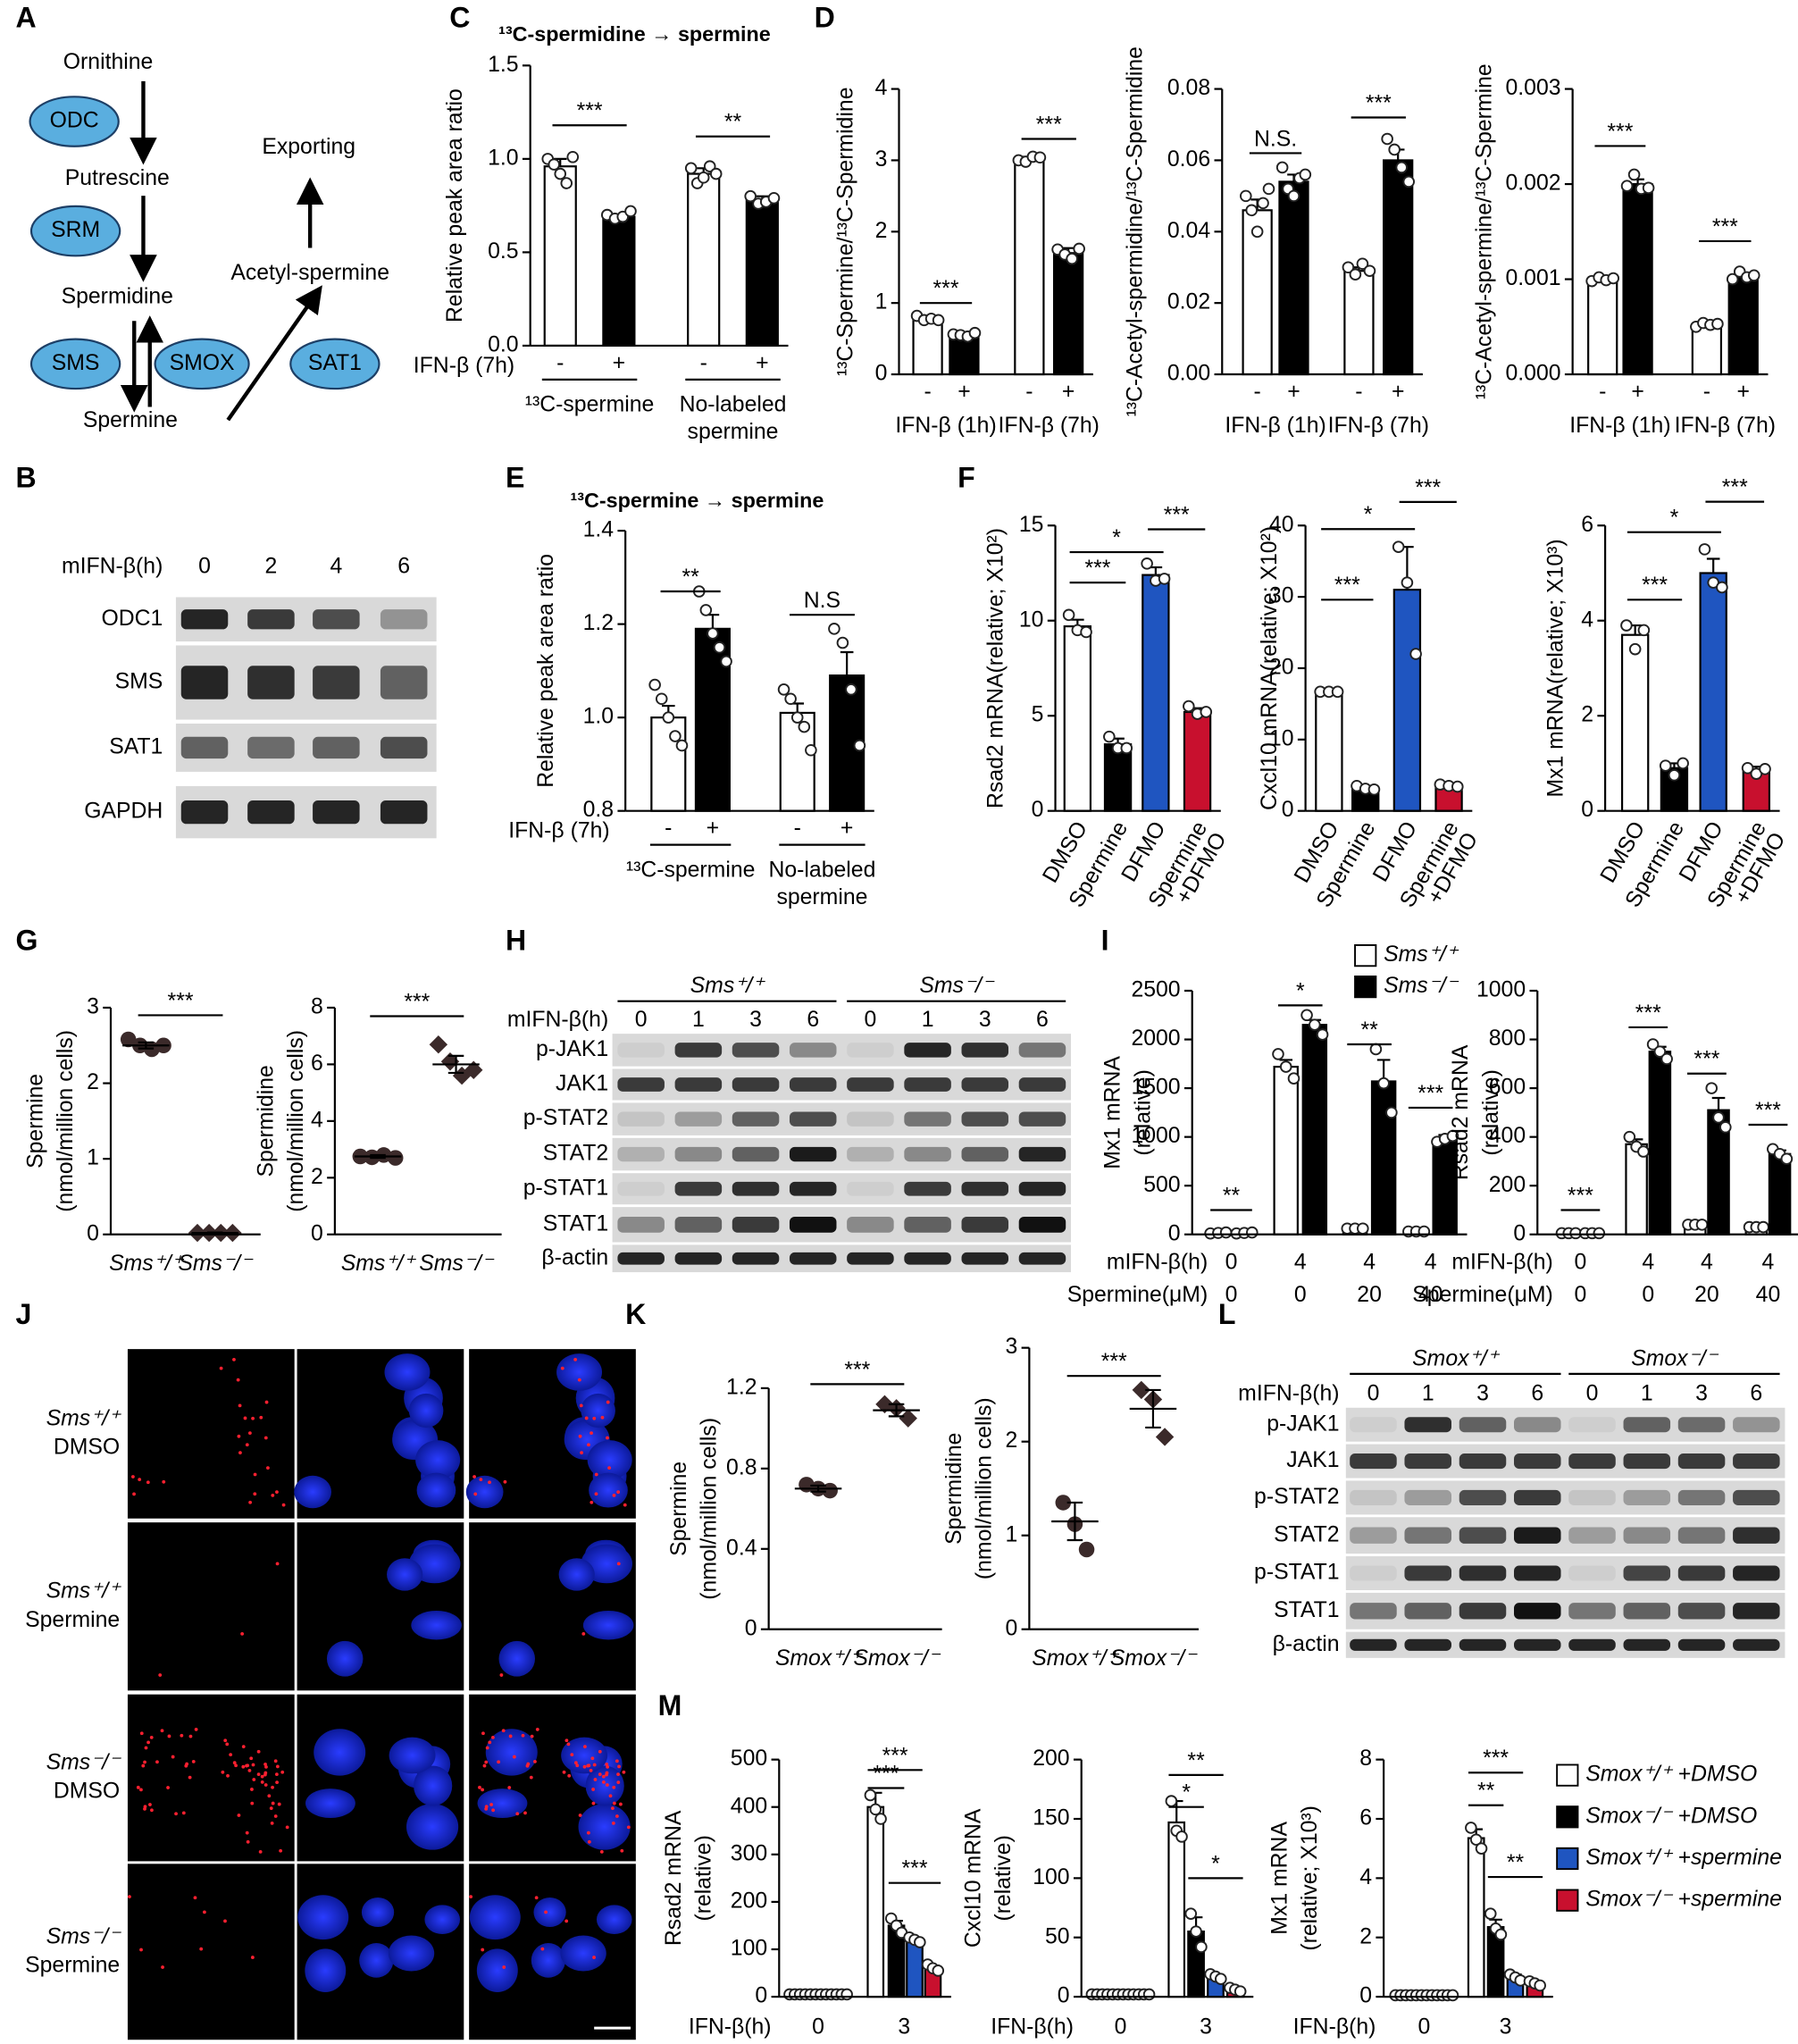 The height and width of the screenshot is (2044, 1798). What do you see at coordinates (272, 566) in the screenshot?
I see `lane-label: 2` at bounding box center [272, 566].